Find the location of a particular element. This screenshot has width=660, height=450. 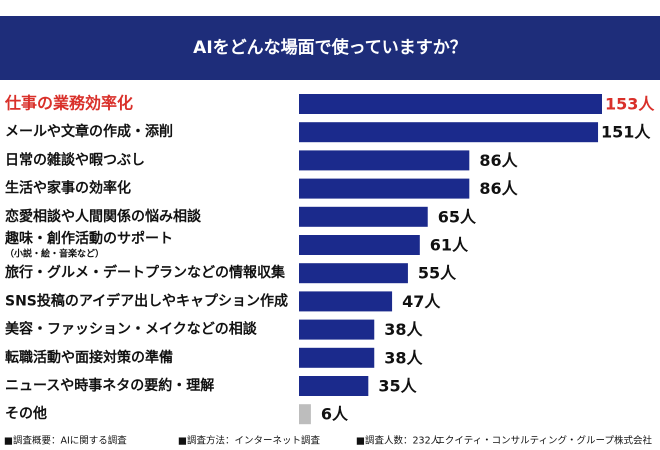

category-label: 生活や家事の効率化 is located at coordinates (68, 188).